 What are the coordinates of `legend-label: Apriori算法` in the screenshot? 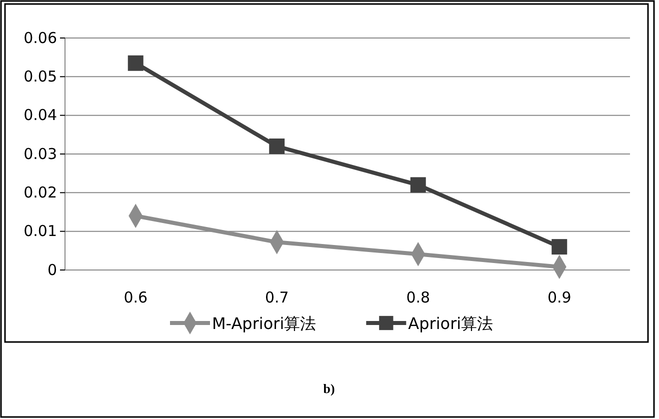 It's located at (451, 323).